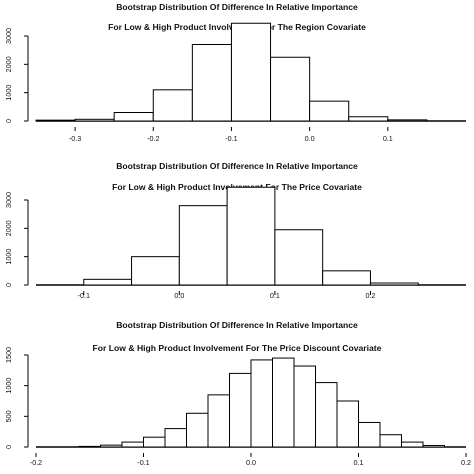  Describe the element at coordinates (8, 355) in the screenshot. I see `y-tick-label: 1500` at that location.